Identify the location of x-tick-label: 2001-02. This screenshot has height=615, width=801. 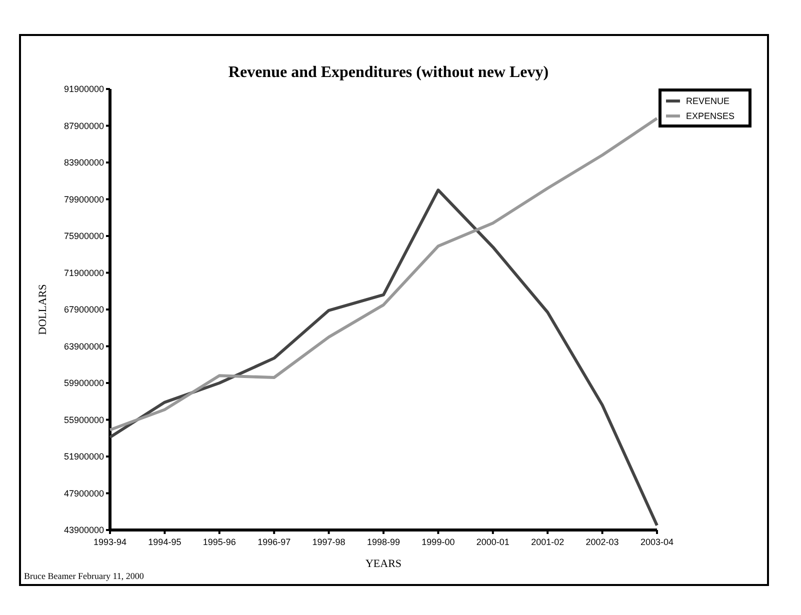
(547, 542).